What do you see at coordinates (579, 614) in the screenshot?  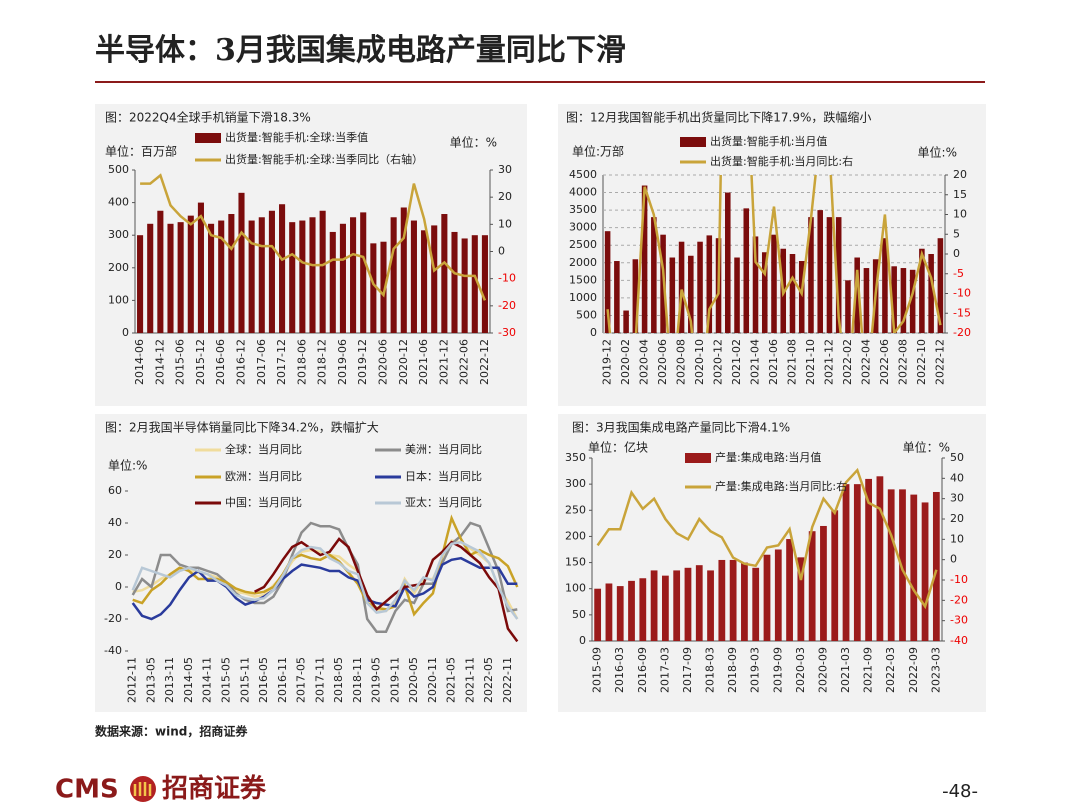 I see `y-tick-label: 50` at bounding box center [579, 614].